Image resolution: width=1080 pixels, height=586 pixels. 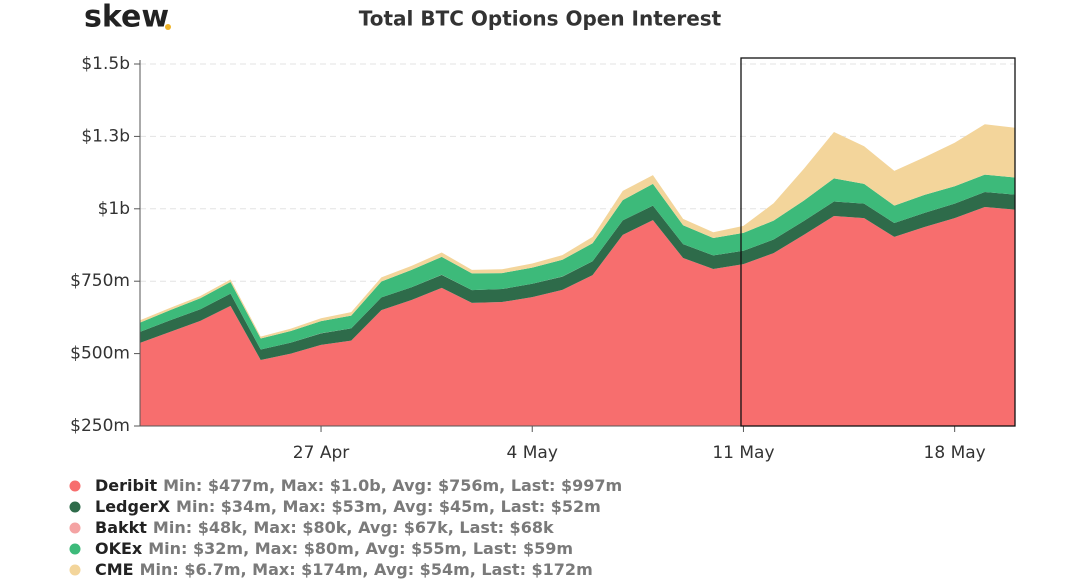 I want to click on y-tick-label: $750m, so click(x=100, y=281).